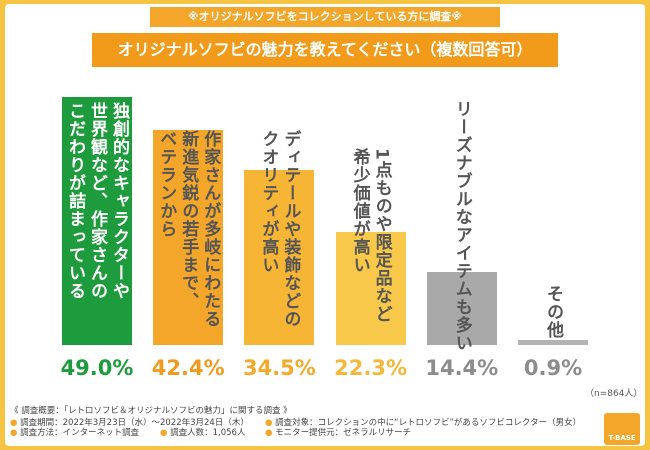  I want to click on category-label: リーズナブルなアイテムも多い, so click(461, 226).